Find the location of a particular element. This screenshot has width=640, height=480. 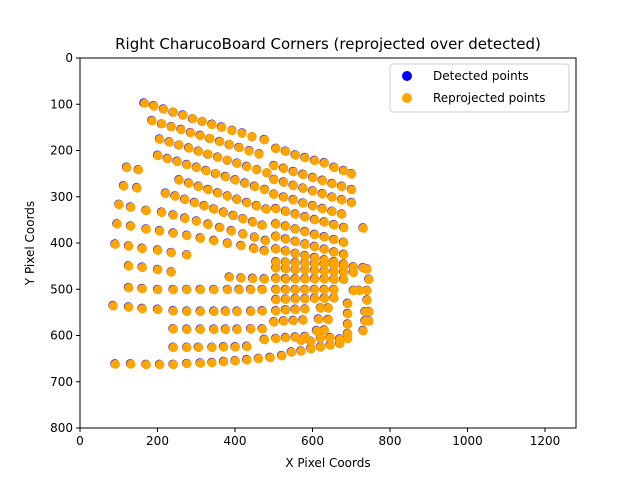

y-tick-label: 300 is located at coordinates (61, 197).